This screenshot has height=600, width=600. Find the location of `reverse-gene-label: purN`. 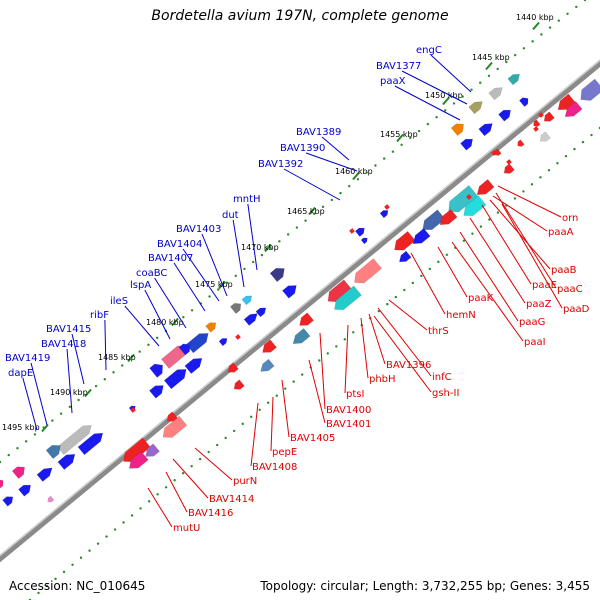

reverse-gene-label: purN is located at coordinates (245, 481).